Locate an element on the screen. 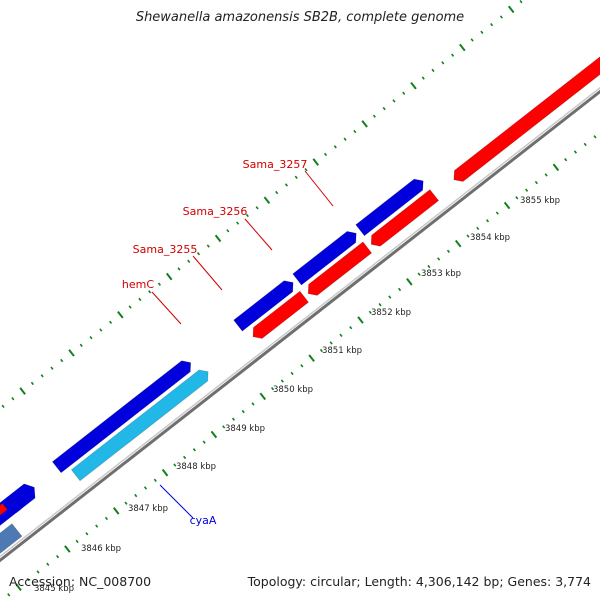 This screenshot has width=600, height=600. scale-label: 3855 kbp is located at coordinates (540, 201).